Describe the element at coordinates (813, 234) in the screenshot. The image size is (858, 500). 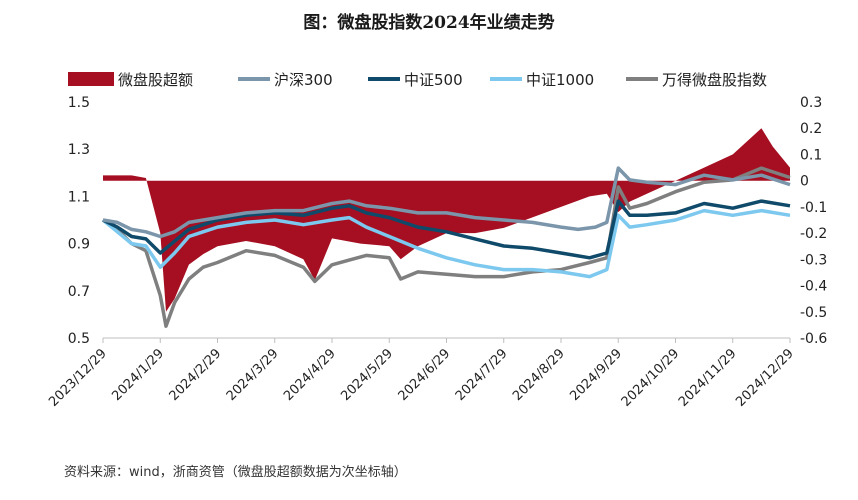
I see `y-right-tick-label: -0.2` at that location.